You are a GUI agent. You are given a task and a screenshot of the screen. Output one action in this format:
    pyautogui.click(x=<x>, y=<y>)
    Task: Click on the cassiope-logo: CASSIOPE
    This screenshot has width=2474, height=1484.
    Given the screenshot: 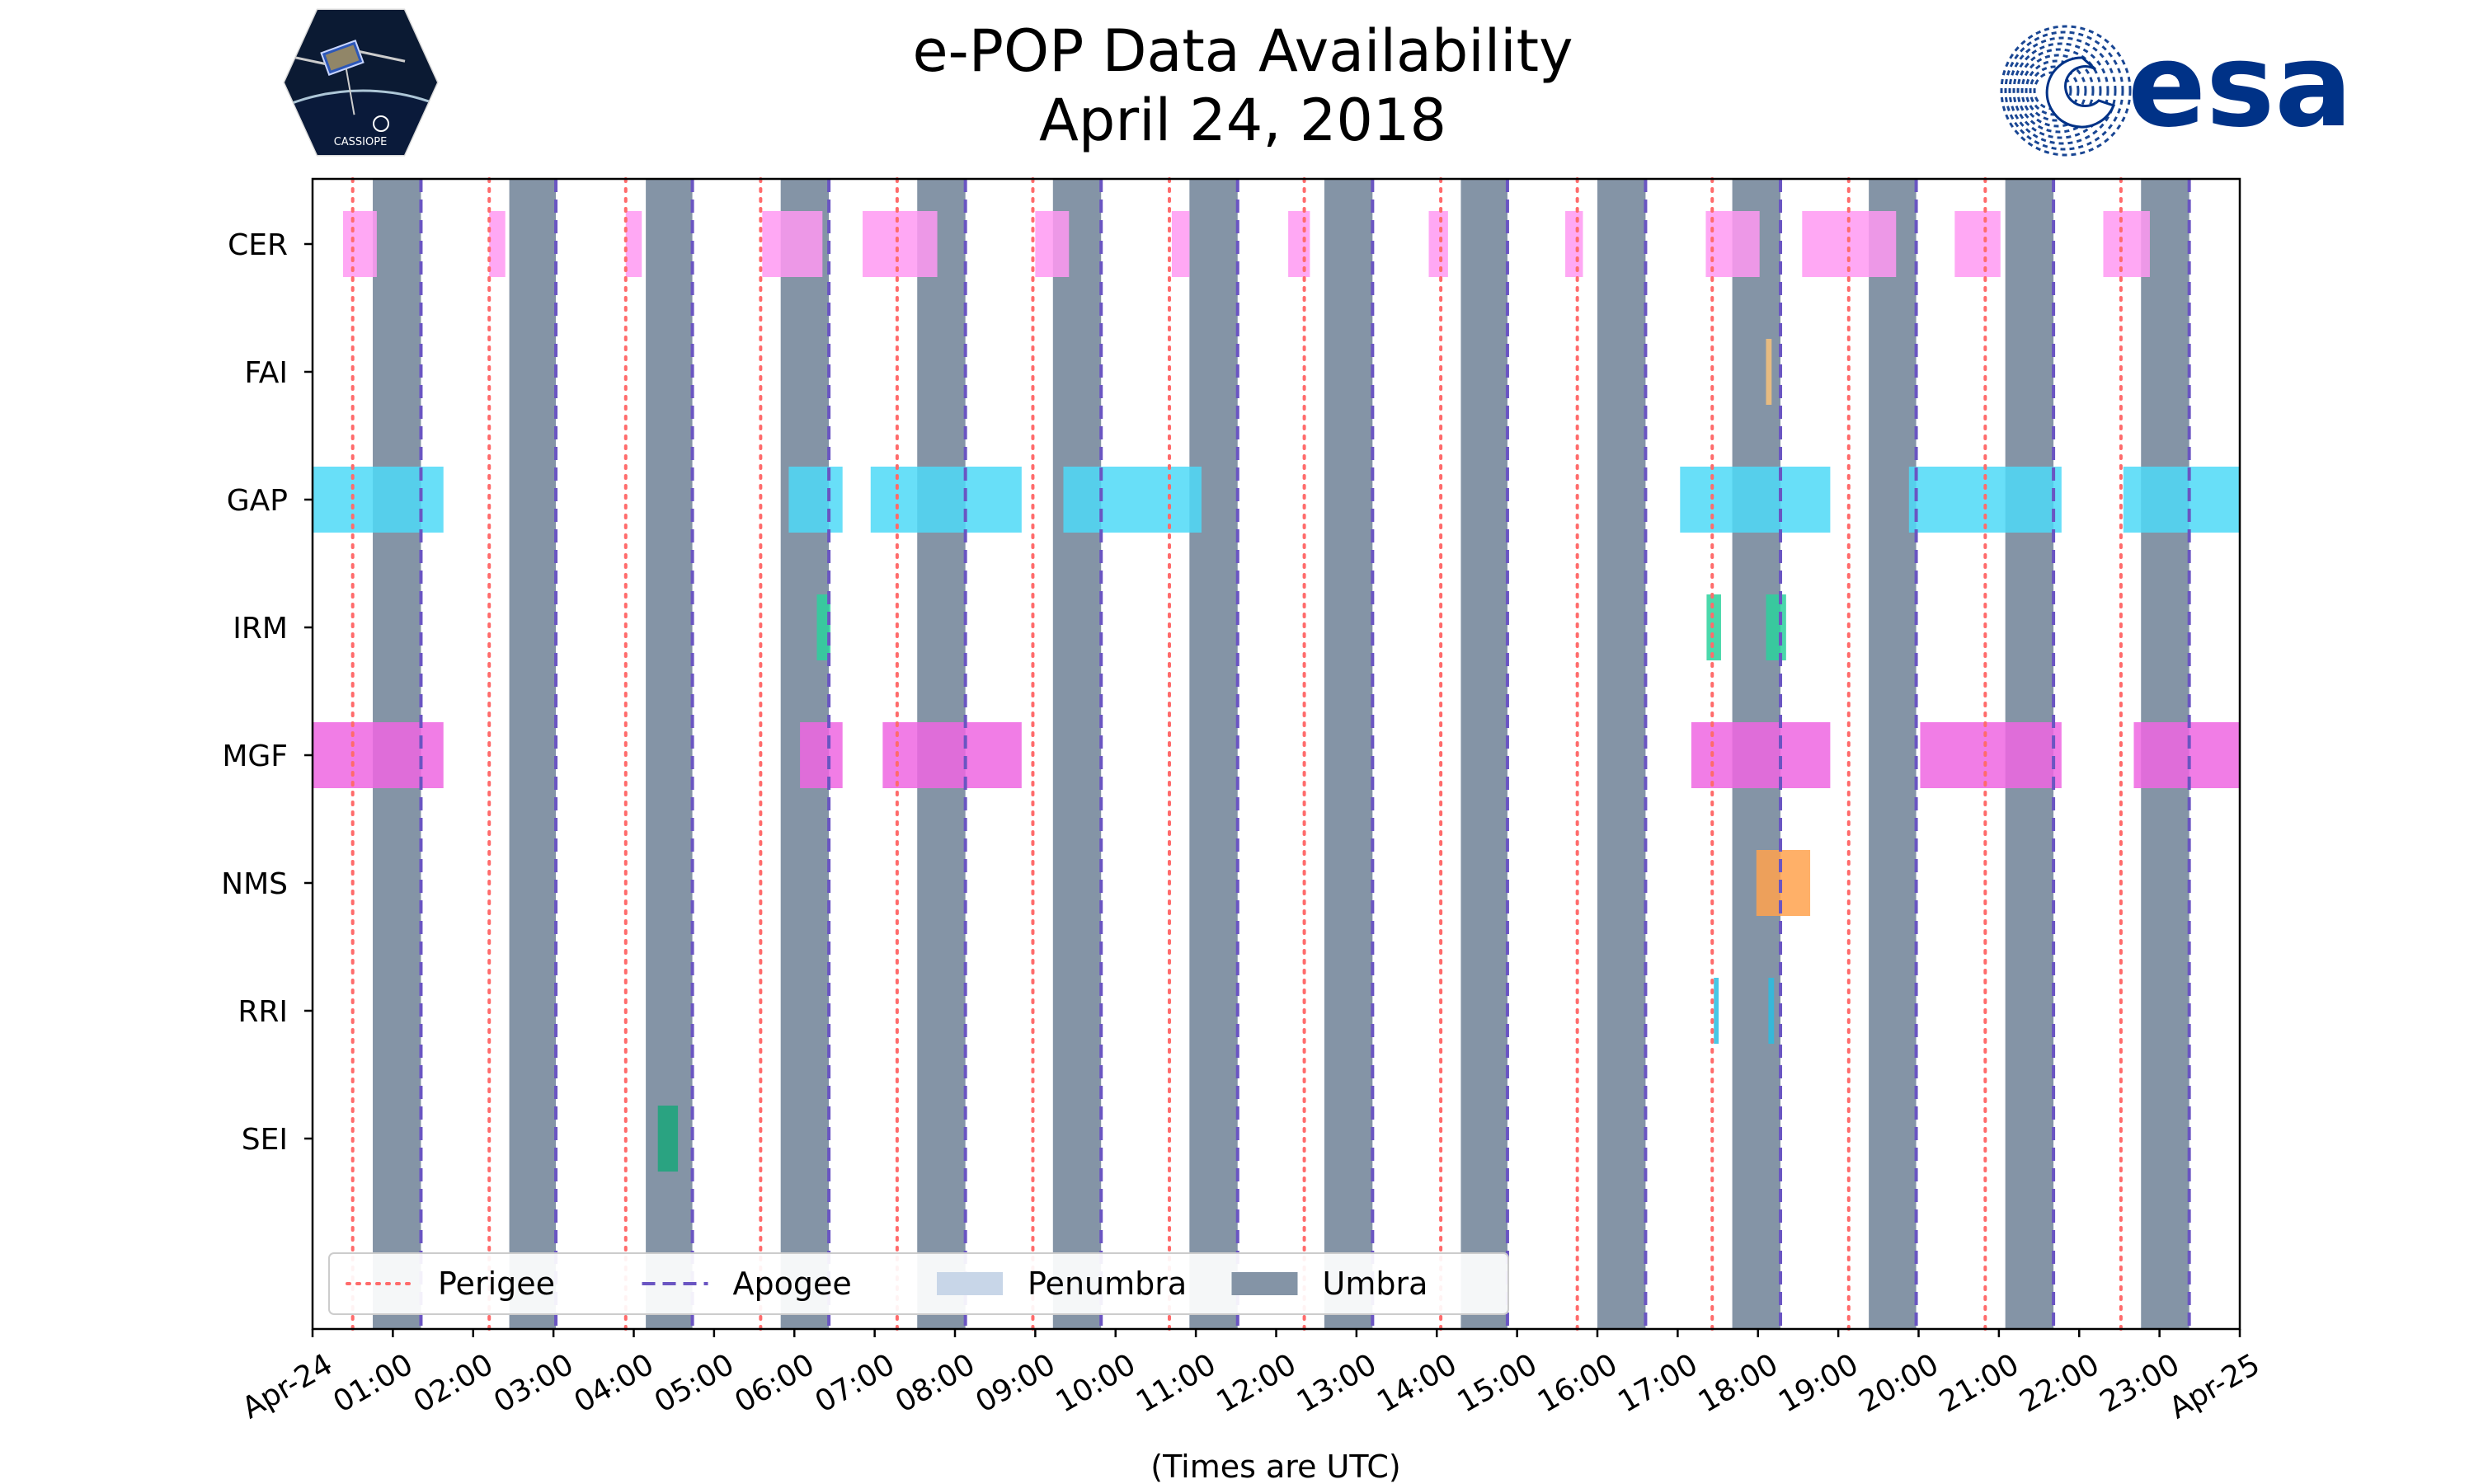 What is the action you would take?
    pyautogui.click(x=361, y=82)
    